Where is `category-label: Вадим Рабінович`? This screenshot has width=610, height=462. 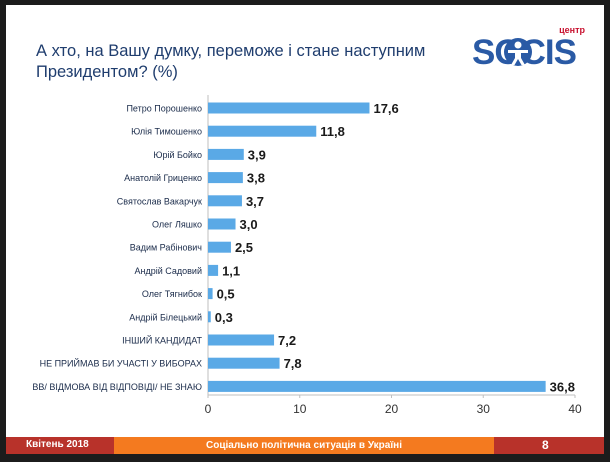 category-label: Вадим Рабінович is located at coordinates (166, 248).